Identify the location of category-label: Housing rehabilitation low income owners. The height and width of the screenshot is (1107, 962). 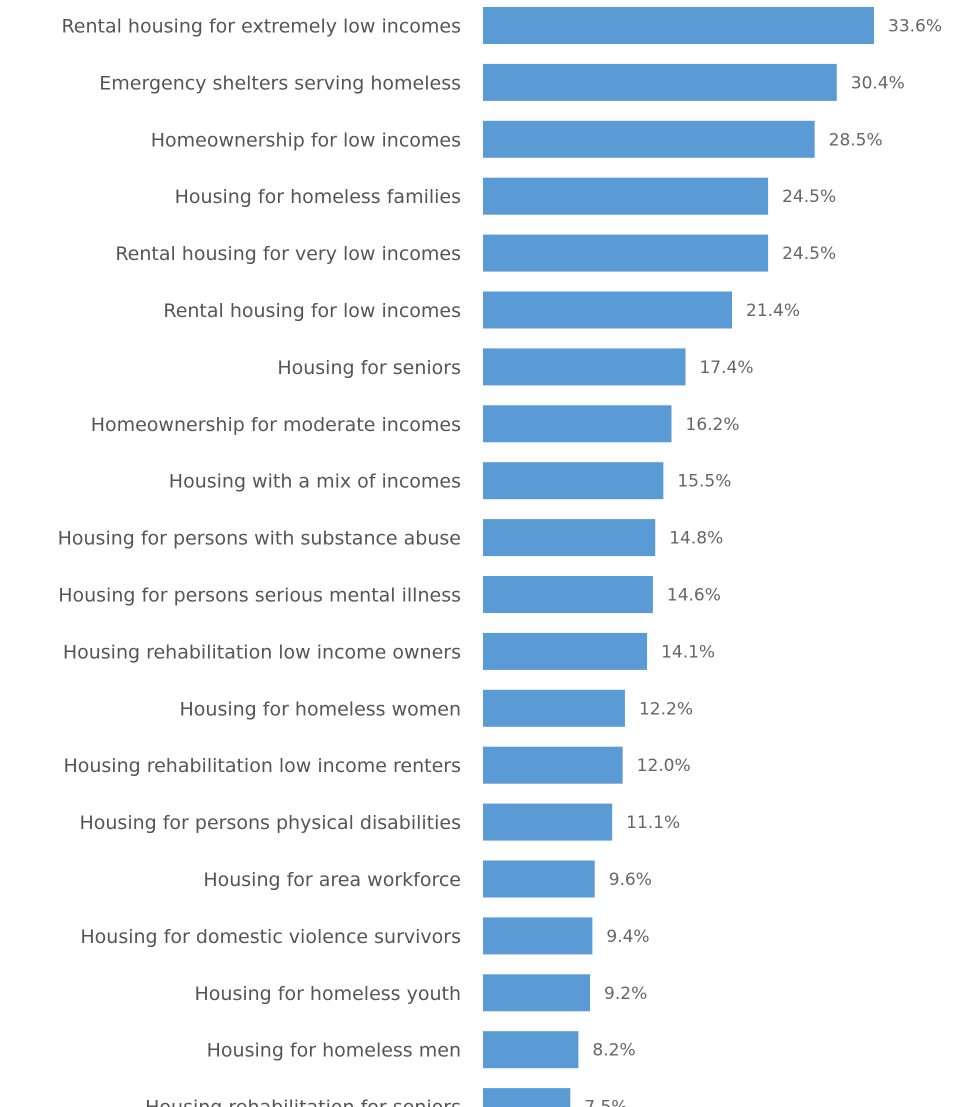
(262, 652).